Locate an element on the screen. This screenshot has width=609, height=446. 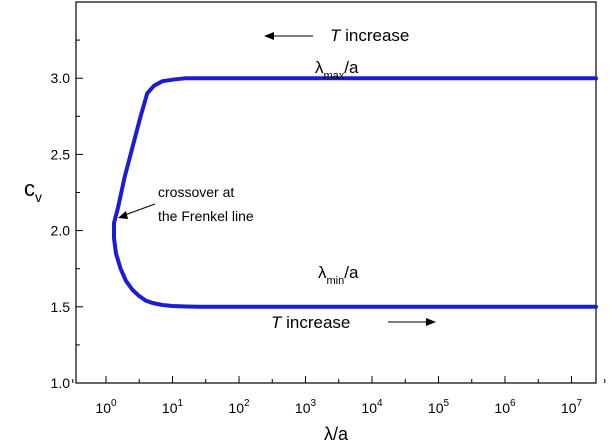
y-tick-label: 3.0 is located at coordinates (61, 78).